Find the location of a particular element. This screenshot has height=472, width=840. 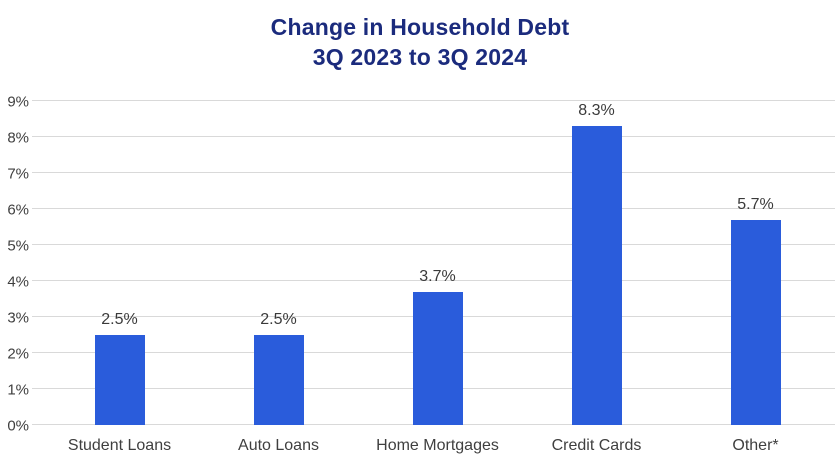

ytick-mark-7% is located at coordinates (36, 172).